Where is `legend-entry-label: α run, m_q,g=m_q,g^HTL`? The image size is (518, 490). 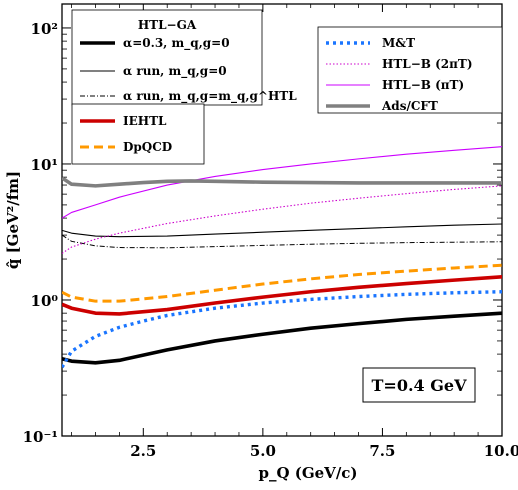
legend-entry-label: α run, m_q,g=m_q,g^HTL is located at coordinates (210, 96).